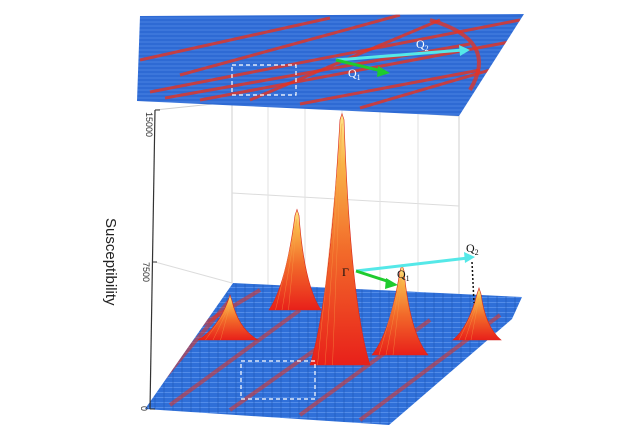 Image resolution: width=639 pixels, height=426 pixels. Describe the element at coordinates (412, 264) in the screenshot. I see `q2-arrow` at that location.